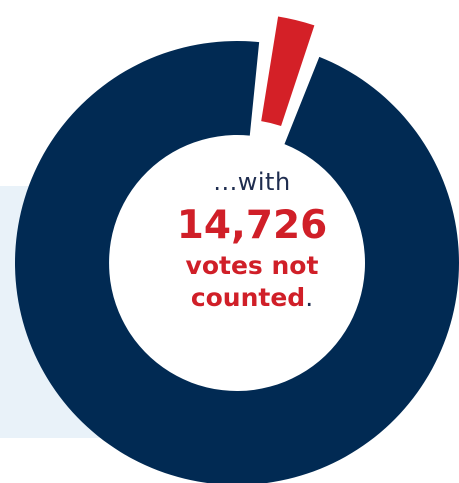  Describe the element at coordinates (288, 71) in the screenshot. I see `slice-not-counted` at that location.